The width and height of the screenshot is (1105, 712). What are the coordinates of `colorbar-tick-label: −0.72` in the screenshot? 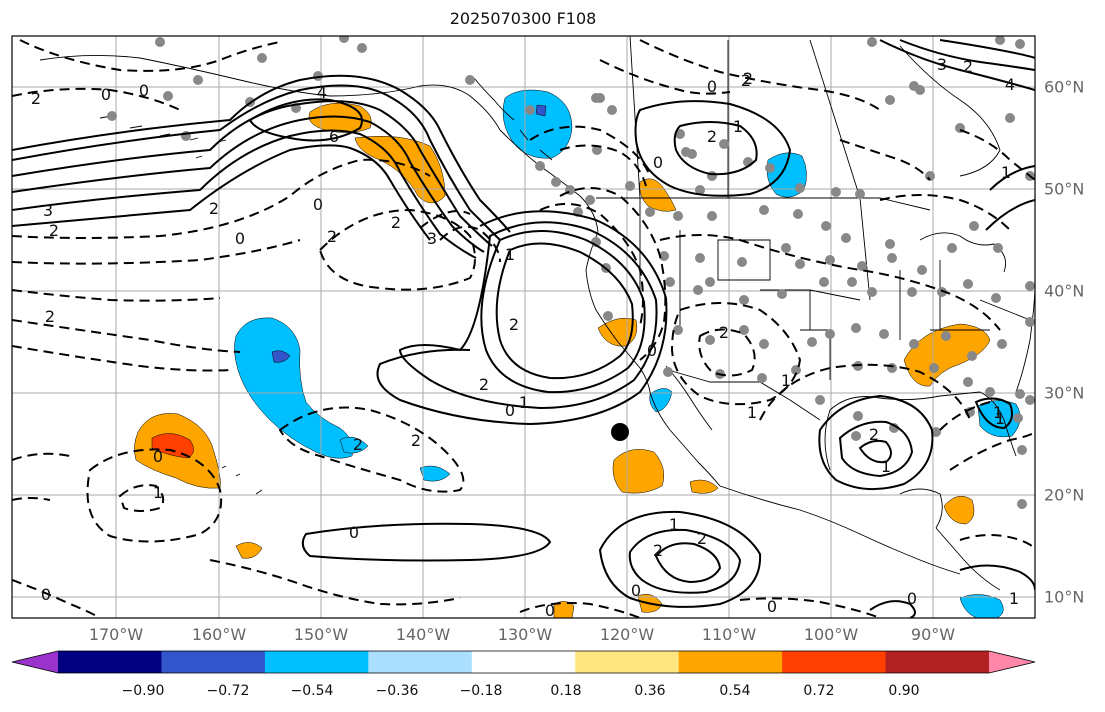 It's located at (228, 691).